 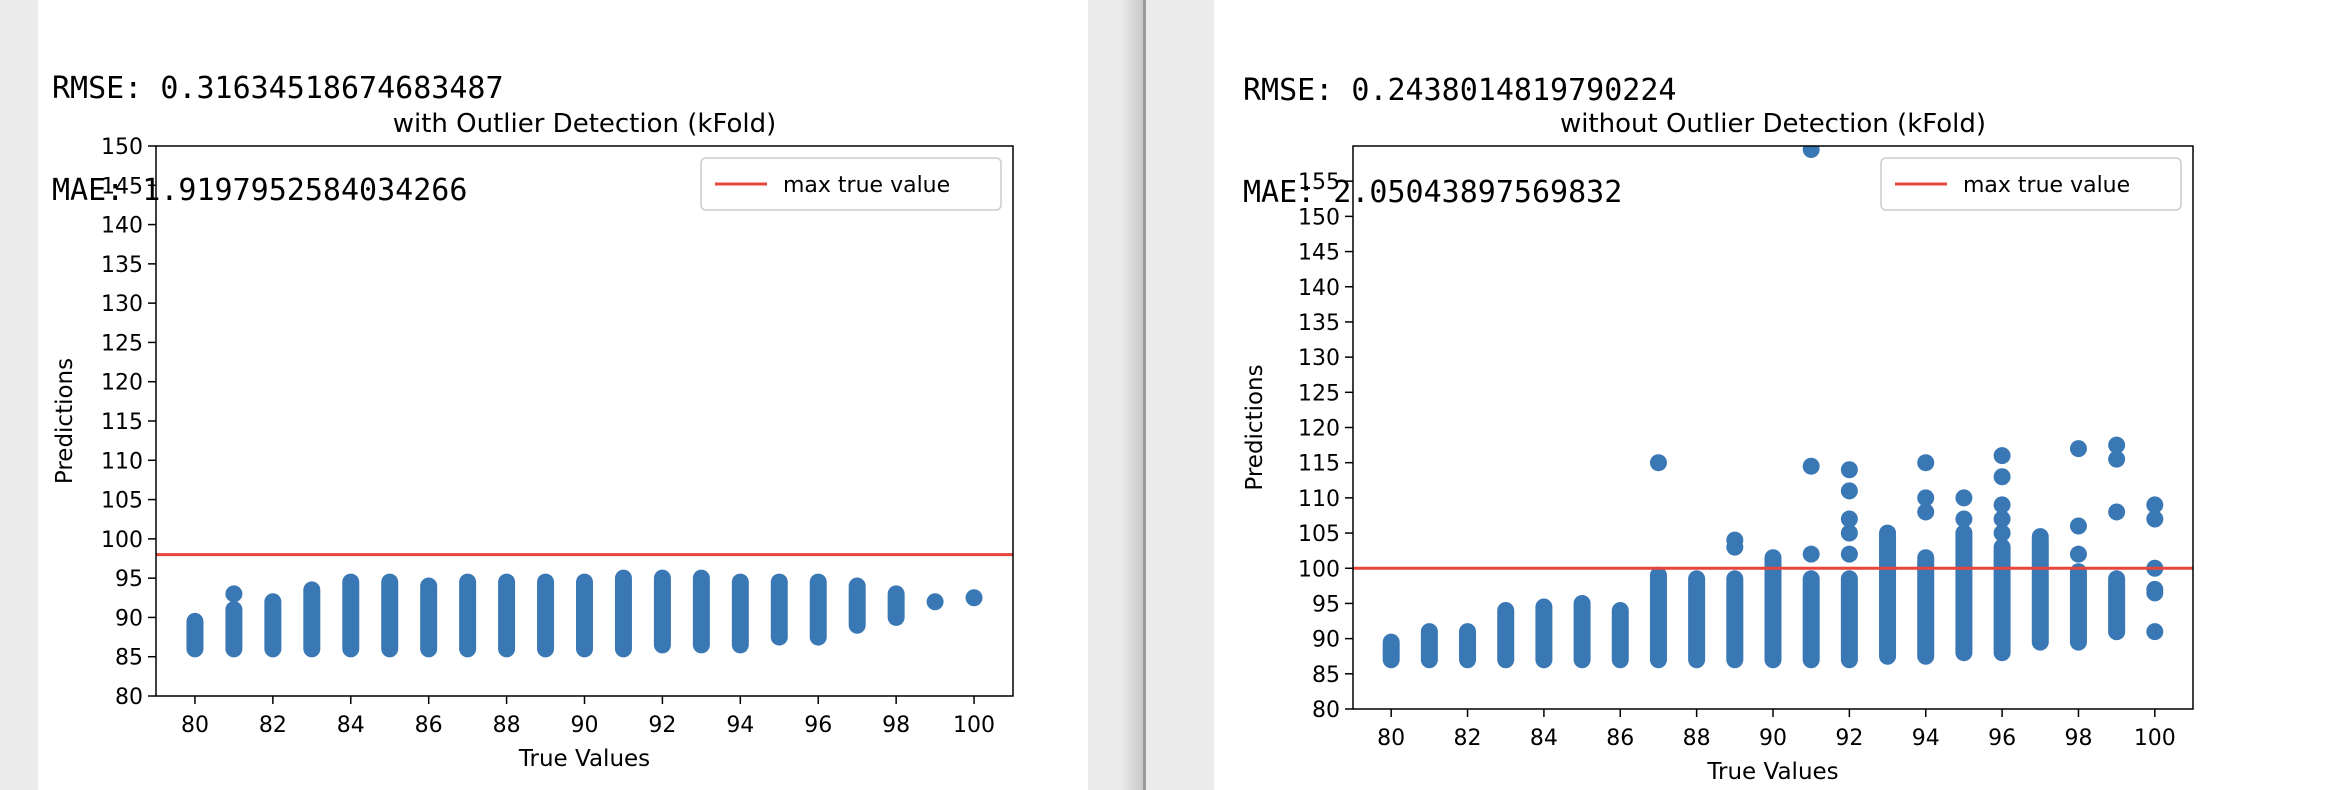 I want to click on y-tick-label: 100, so click(x=122, y=540).